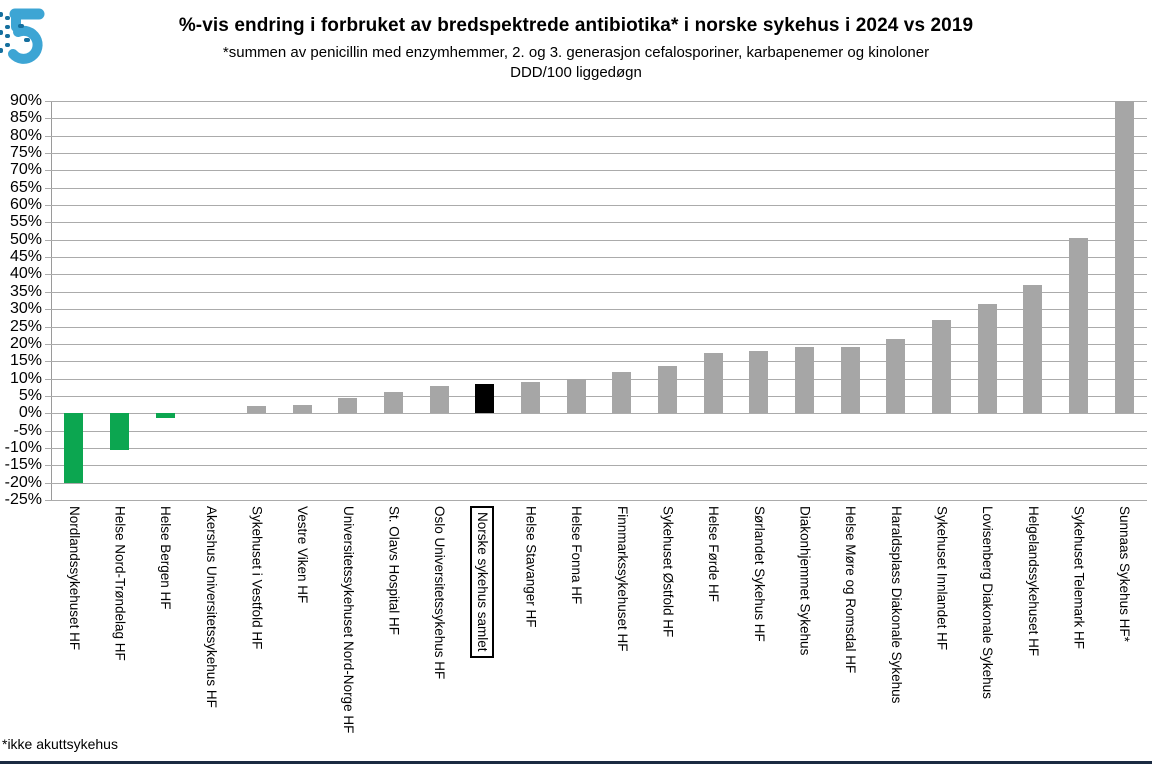 The image size is (1152, 768). Describe the element at coordinates (668, 572) in the screenshot. I see `x-category-label: Sykehuset Østfold HF` at that location.